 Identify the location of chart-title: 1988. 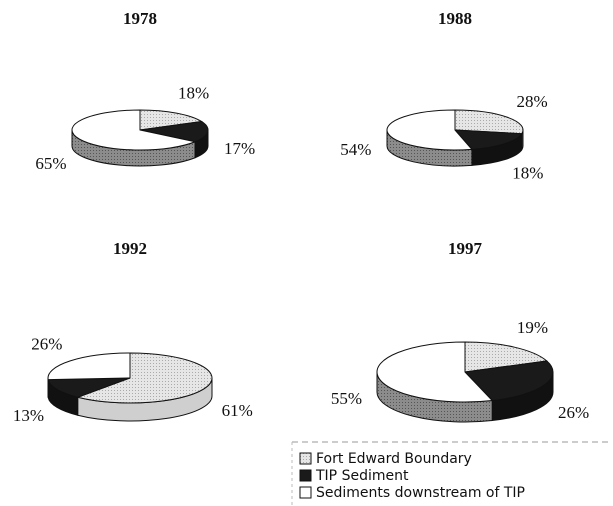
(455, 18).